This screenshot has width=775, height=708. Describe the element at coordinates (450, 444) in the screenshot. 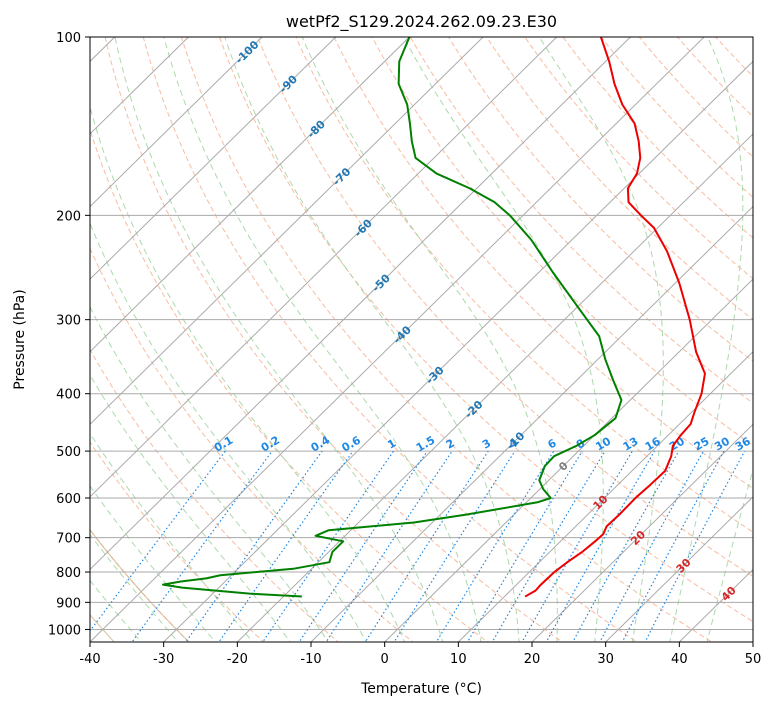

I see `mixing-ratio-label: 2` at that location.